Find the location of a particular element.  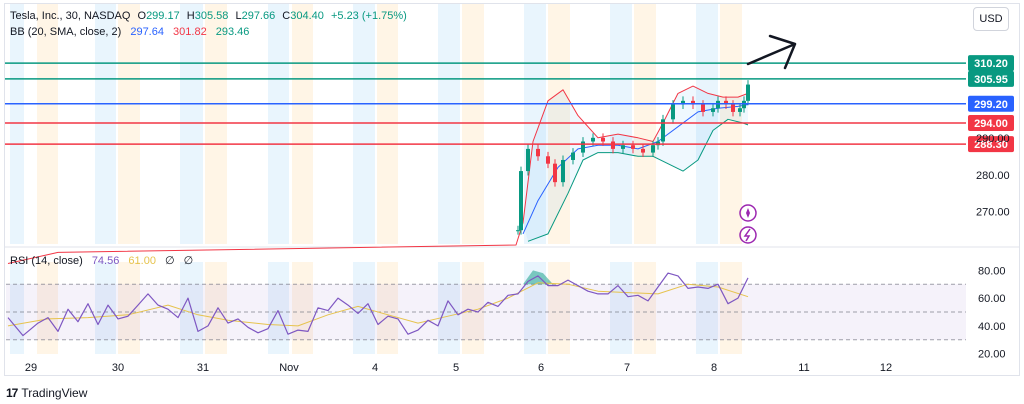

rsi-label: RSI (14, close) is located at coordinates (46, 261).